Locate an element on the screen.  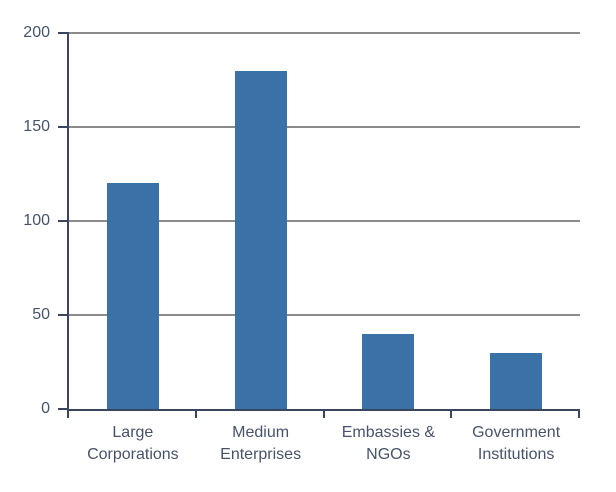
category-label: Government Institutions is located at coordinates (516, 443).